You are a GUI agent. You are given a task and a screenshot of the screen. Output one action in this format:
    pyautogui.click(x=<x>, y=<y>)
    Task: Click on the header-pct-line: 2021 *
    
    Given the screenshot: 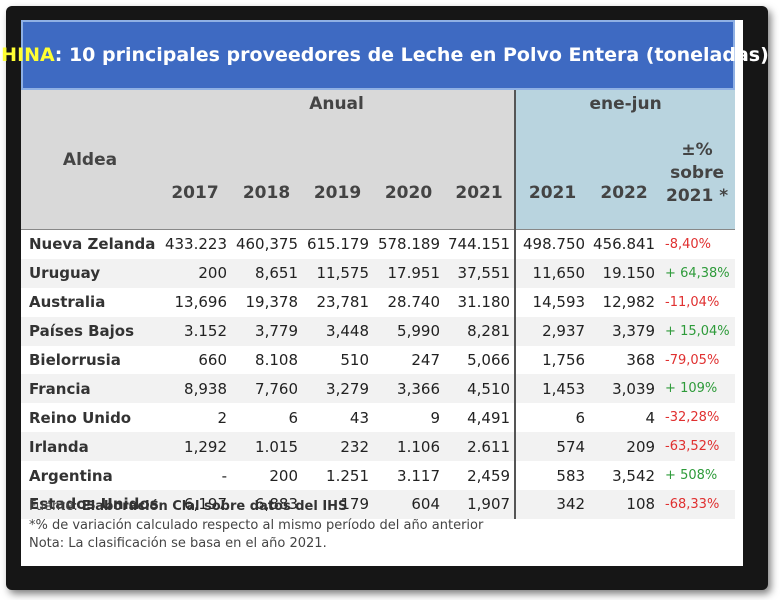 What is the action you would take?
    pyautogui.click(x=697, y=195)
    